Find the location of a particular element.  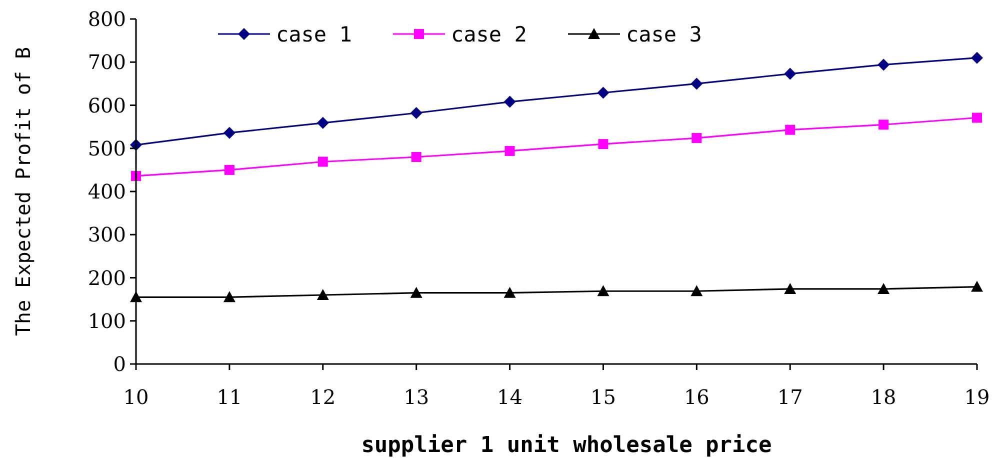

y-axis-title: The Expected Profit of B is located at coordinates (23, 191).